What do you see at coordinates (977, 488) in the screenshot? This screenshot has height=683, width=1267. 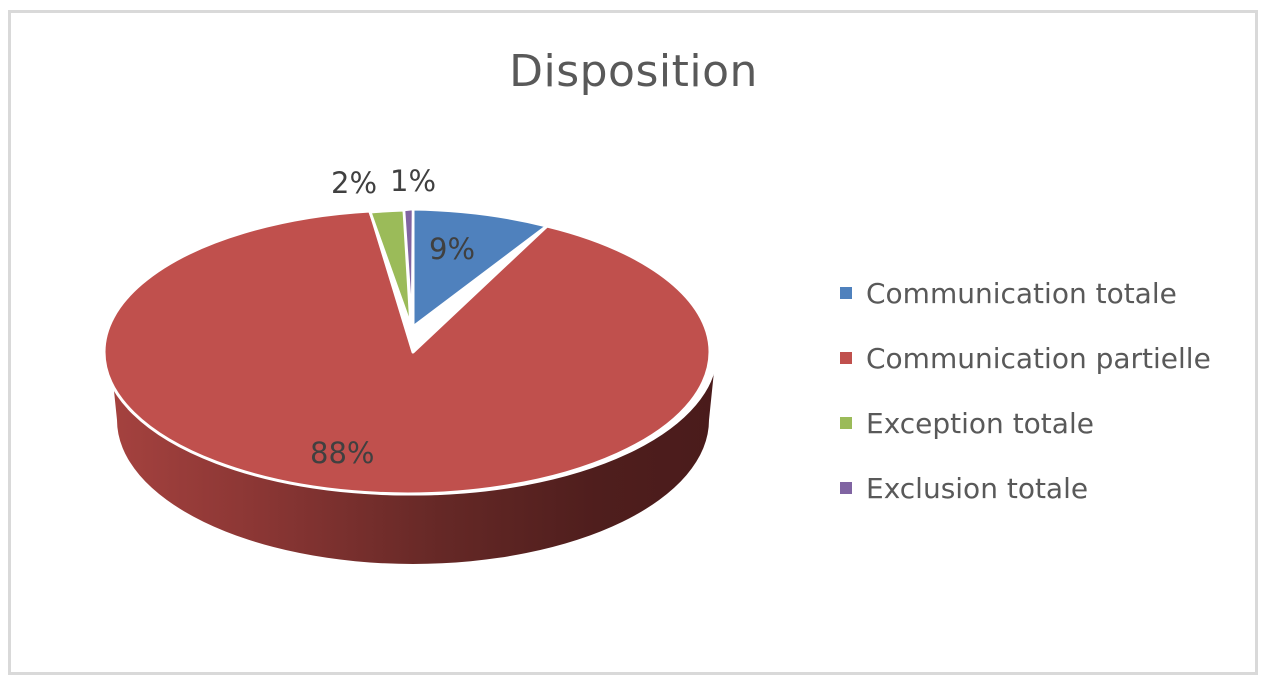 I see `legend-label: Exclusion totale` at bounding box center [977, 488].